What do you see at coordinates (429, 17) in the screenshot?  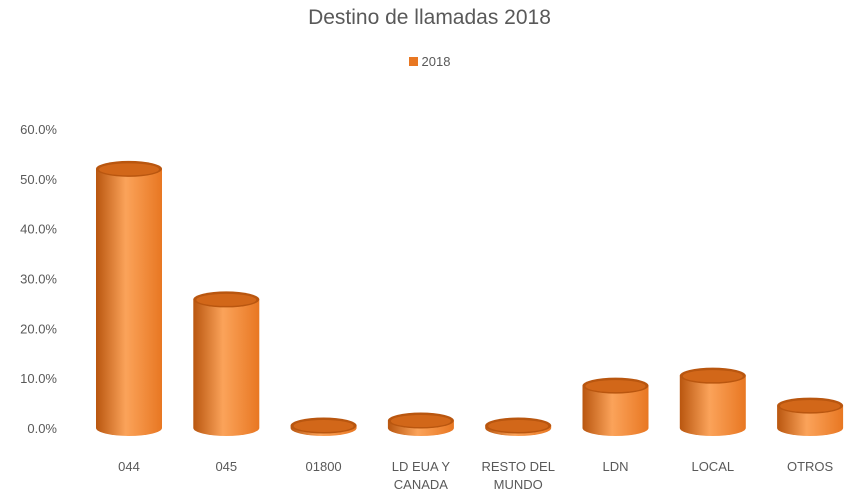 I see `chart-title: Destino de llamadas 2018` at bounding box center [429, 17].